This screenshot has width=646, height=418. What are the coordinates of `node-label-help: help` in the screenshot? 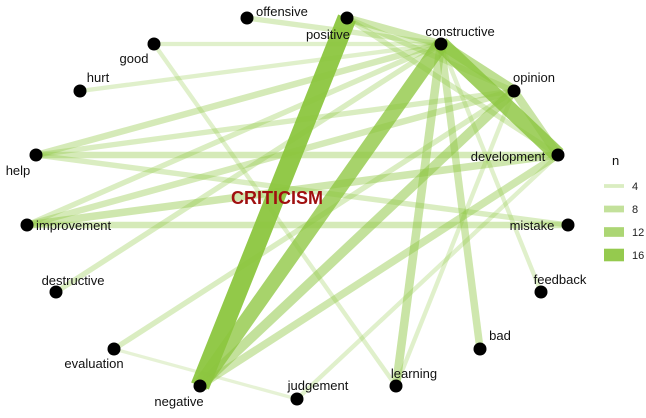 It's located at (18, 170).